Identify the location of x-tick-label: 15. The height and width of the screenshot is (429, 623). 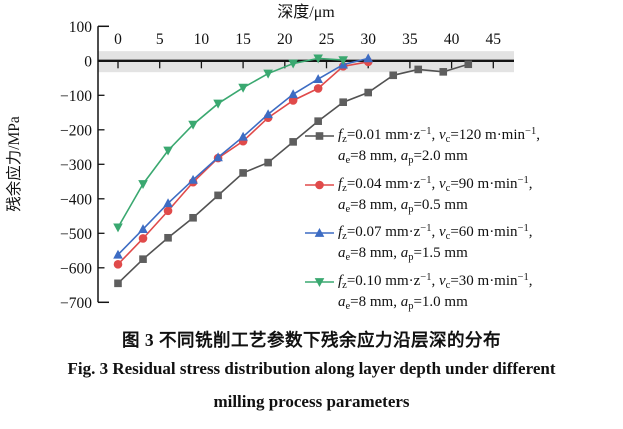
(243, 39).